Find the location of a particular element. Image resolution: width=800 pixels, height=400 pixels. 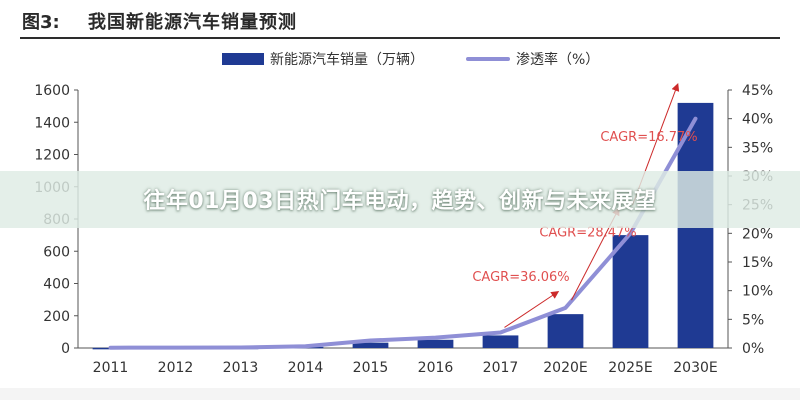

right-axis-tick-label: 5% is located at coordinates (753, 320).